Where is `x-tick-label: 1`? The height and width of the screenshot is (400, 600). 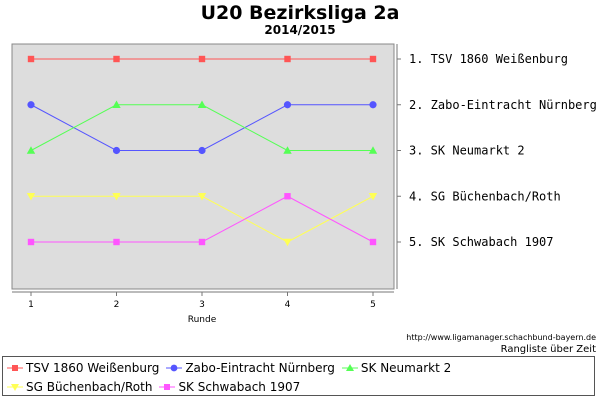
x-tick-label: 1 is located at coordinates (31, 305).